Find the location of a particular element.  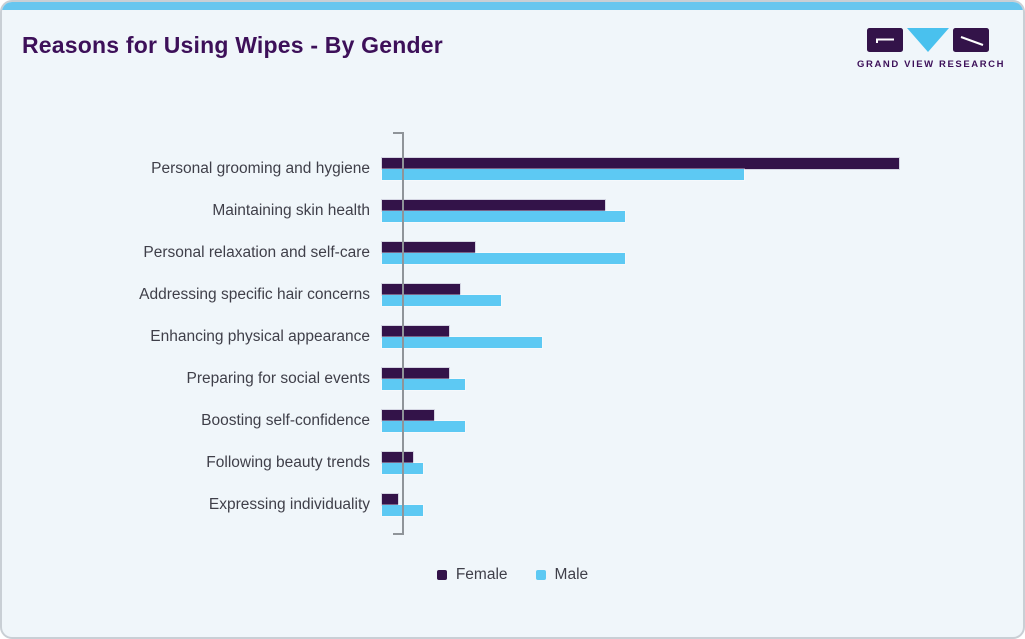

chart-row: Personal relaxation and self-care is located at coordinates (502, 253).